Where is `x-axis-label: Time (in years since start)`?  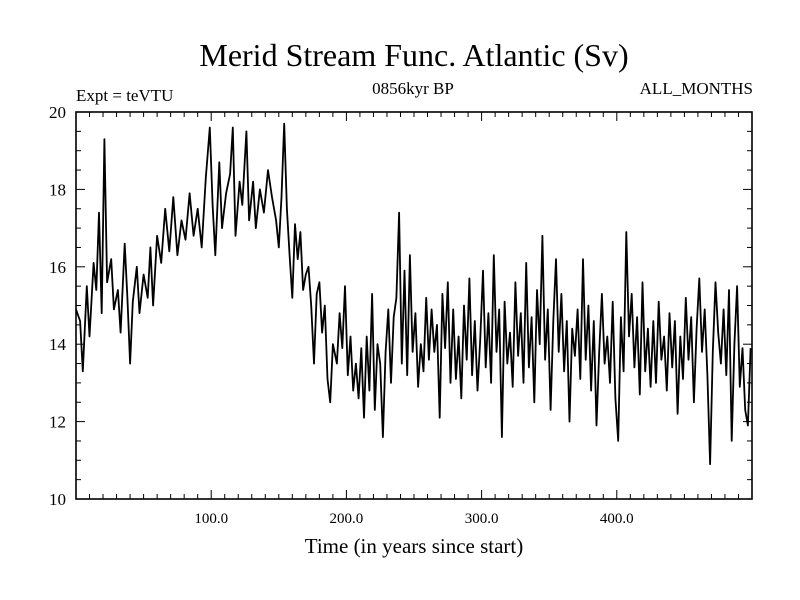
x-axis-label: Time (in years since start) is located at coordinates (414, 546).